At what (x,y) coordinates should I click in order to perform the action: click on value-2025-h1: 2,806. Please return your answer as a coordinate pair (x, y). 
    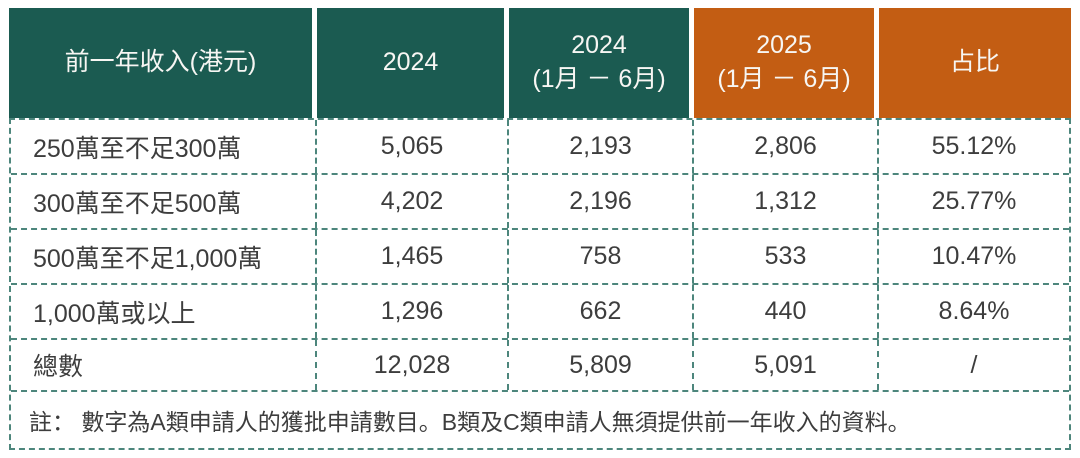
    Looking at the image, I should click on (786, 146).